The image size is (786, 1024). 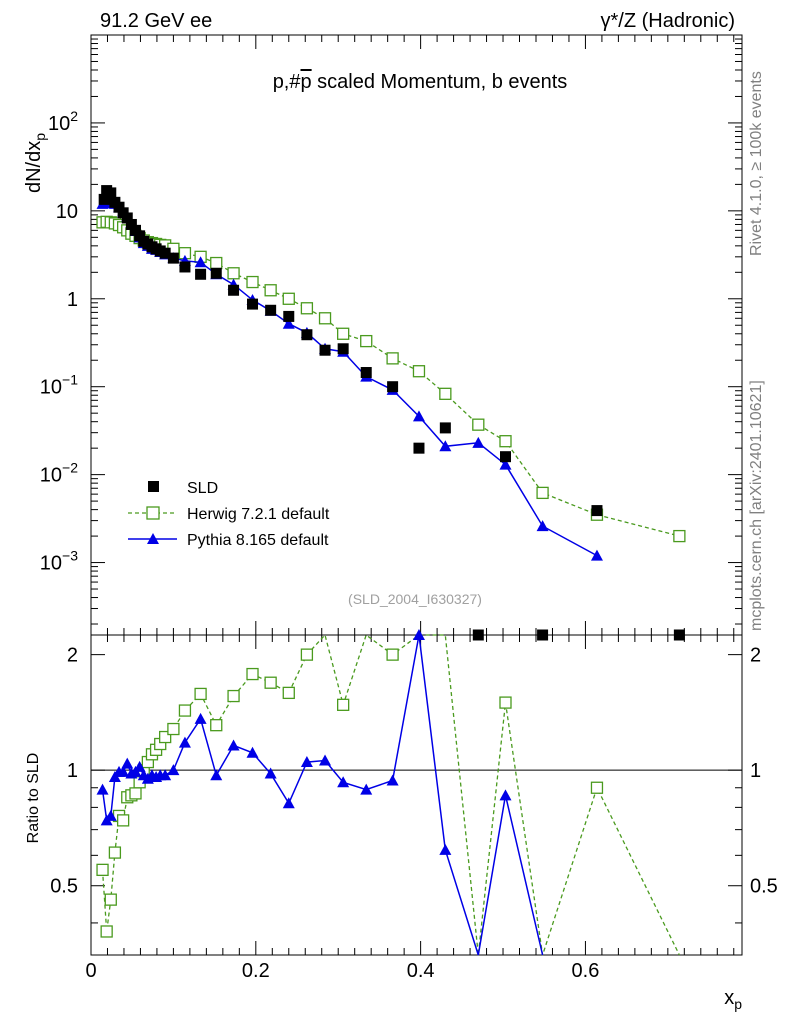 I want to click on x-tick-label: 0.2, so click(x=256, y=971).